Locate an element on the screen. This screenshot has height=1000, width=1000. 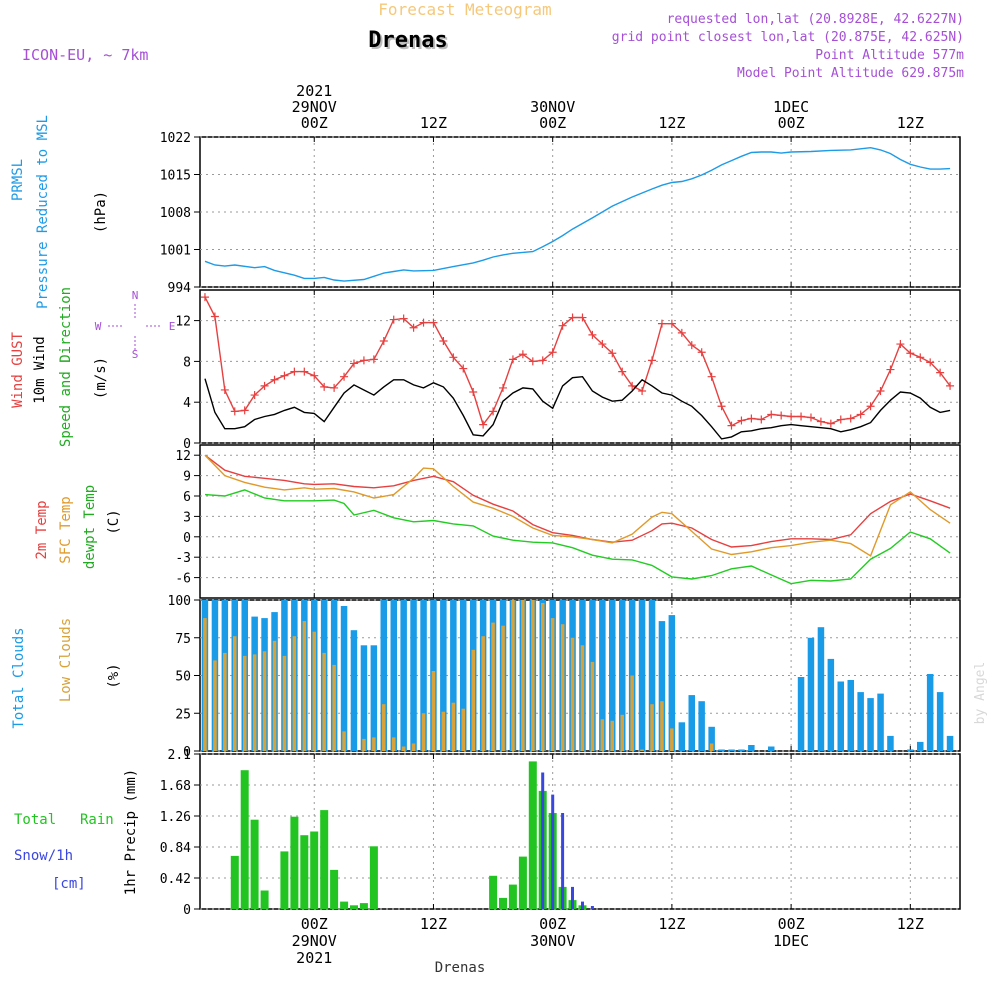
y-tick-label: 1.26 is located at coordinates (175, 817).